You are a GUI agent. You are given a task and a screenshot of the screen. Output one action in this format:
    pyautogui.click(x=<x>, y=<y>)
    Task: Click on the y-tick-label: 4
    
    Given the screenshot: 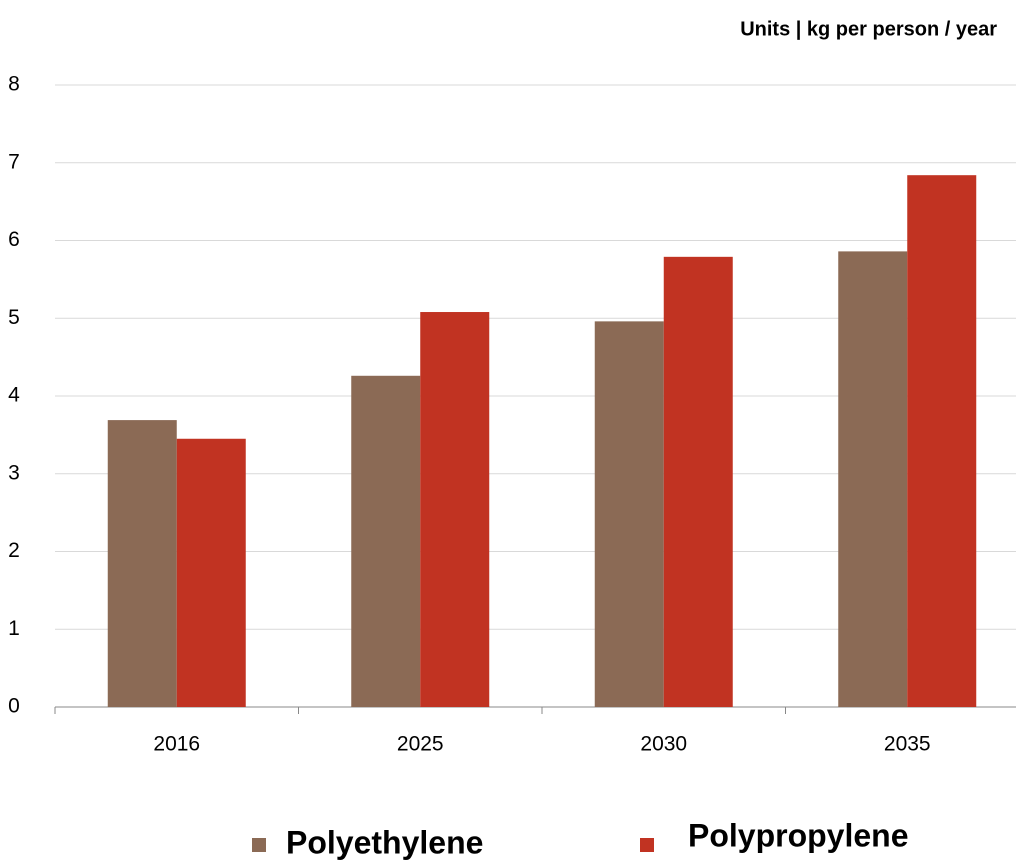 What is the action you would take?
    pyautogui.click(x=14, y=395)
    